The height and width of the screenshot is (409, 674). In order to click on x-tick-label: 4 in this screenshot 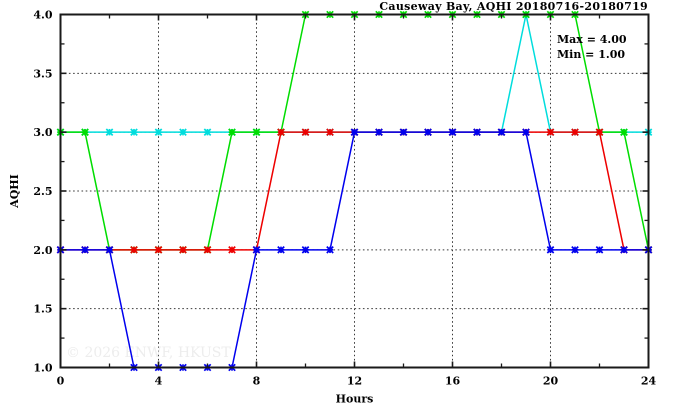, I will do `click(159, 381)`.